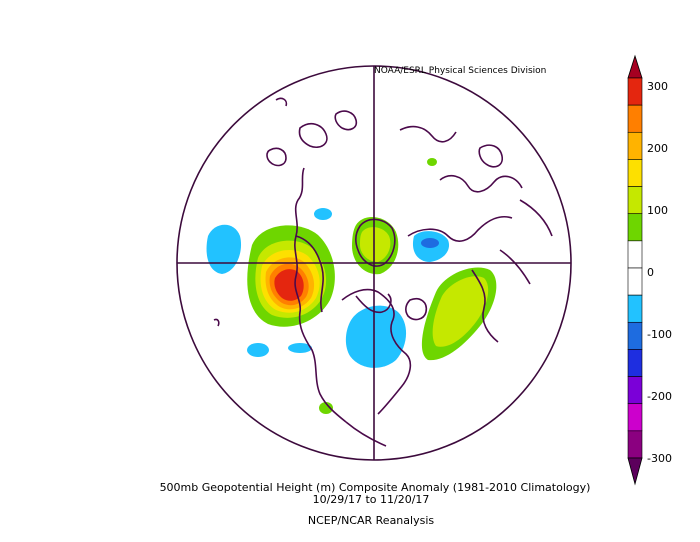  I want to click on colorbar-min-arrow, so click(635, 471).